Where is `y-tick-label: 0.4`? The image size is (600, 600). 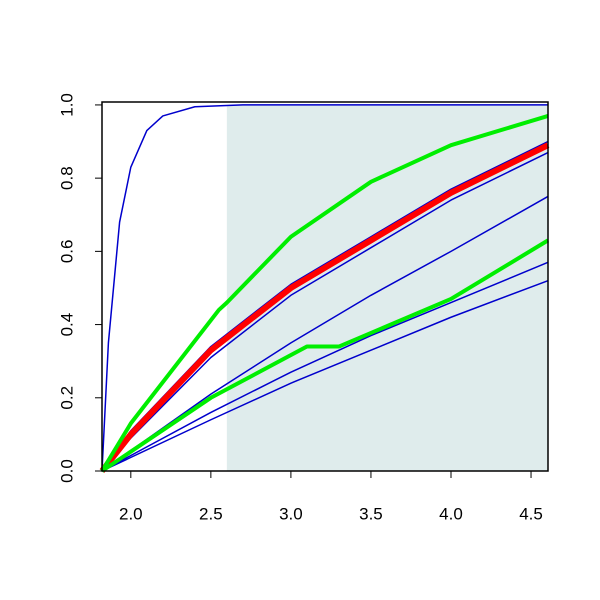
y-tick-label: 0.4 is located at coordinates (66, 325).